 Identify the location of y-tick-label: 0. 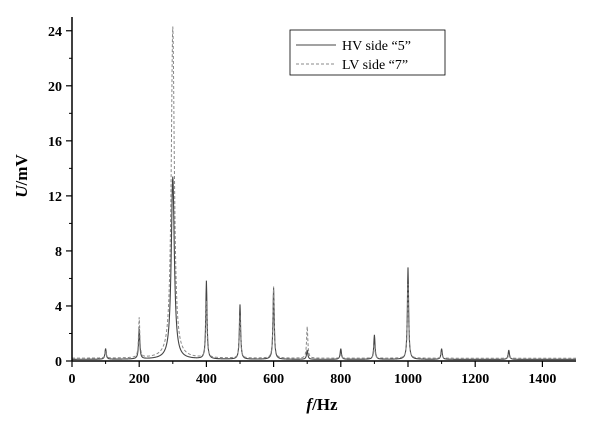
(58, 362).